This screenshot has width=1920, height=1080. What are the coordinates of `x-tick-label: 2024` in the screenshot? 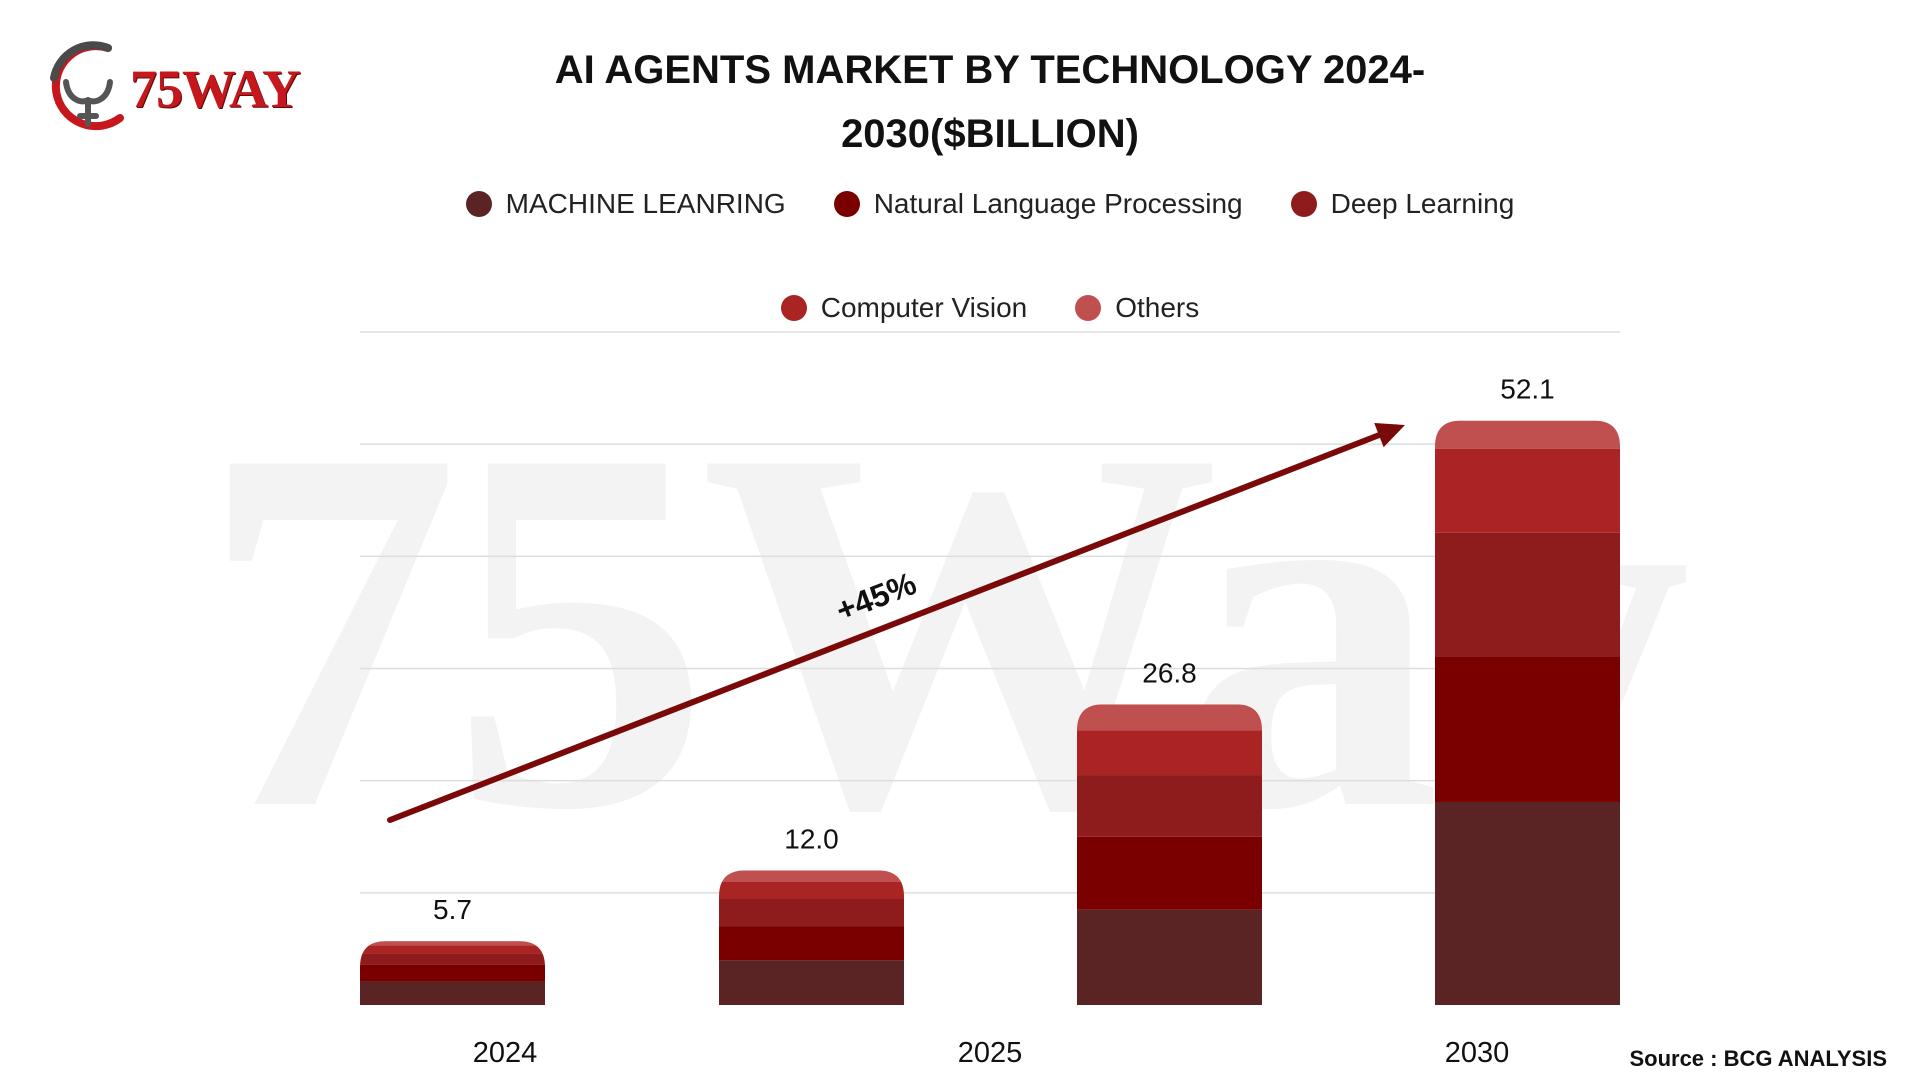 It's located at (505, 1053).